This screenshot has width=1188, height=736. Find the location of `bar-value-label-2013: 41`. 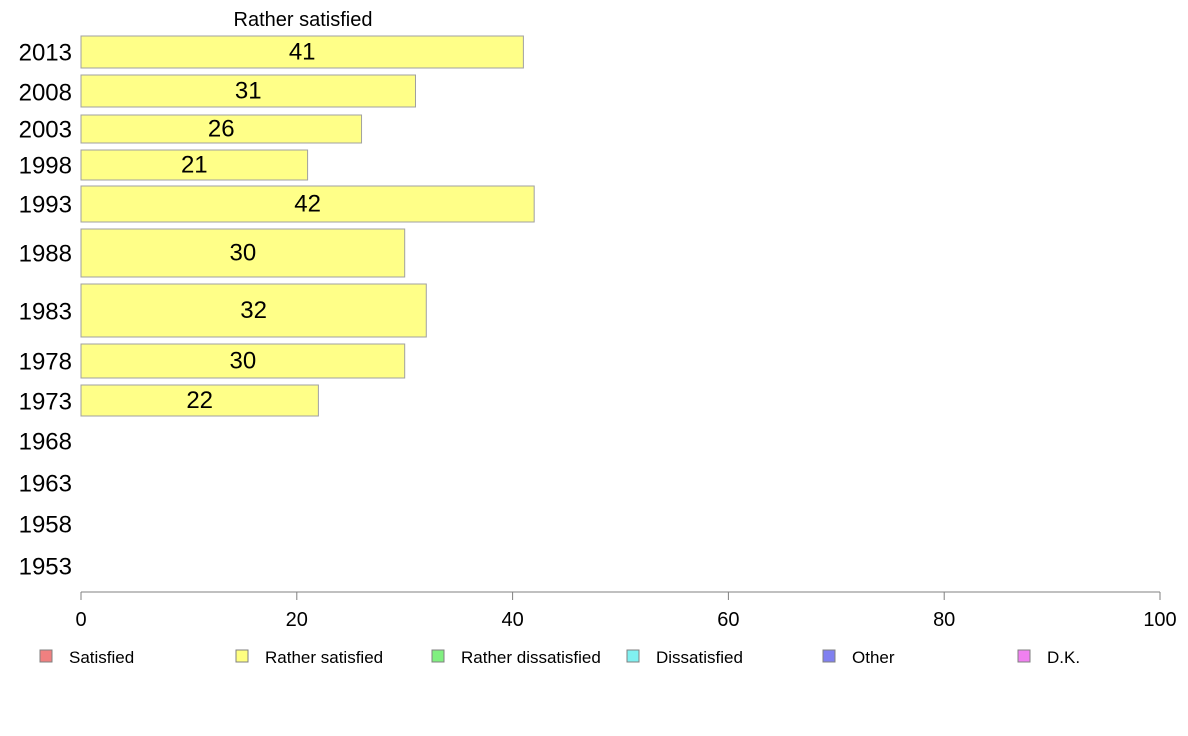

bar-value-label-2013: 41 is located at coordinates (302, 52).